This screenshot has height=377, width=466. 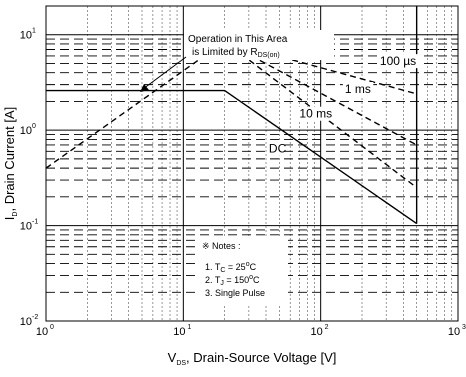 I want to click on curve-labels: 100 µs 1 ms 10 ms DC, so click(x=344, y=105).